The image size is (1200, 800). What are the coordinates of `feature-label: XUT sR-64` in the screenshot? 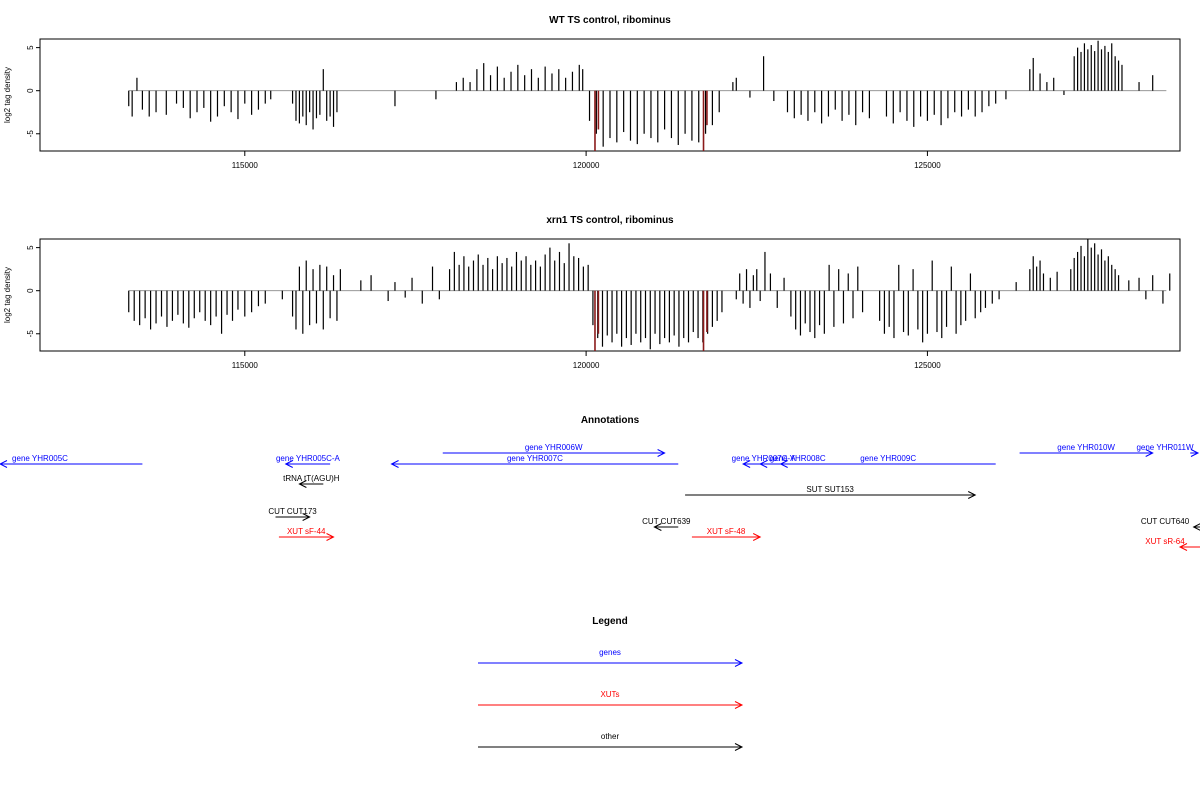 It's located at (1165, 541).